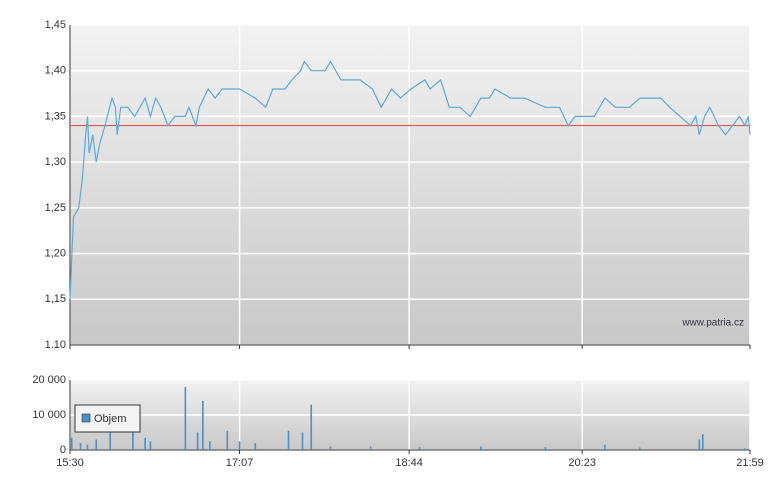  What do you see at coordinates (86, 418) in the screenshot?
I see `legend-swatch` at bounding box center [86, 418].